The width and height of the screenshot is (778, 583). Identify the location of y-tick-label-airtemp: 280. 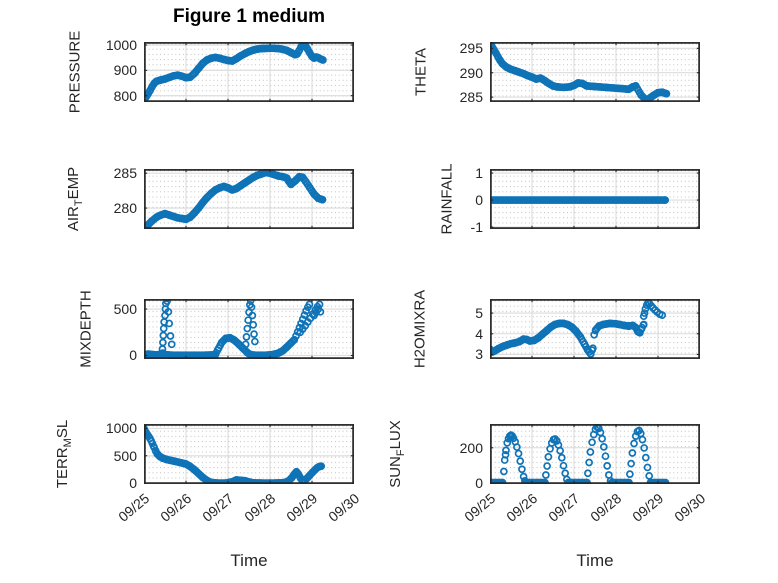
(125, 208).